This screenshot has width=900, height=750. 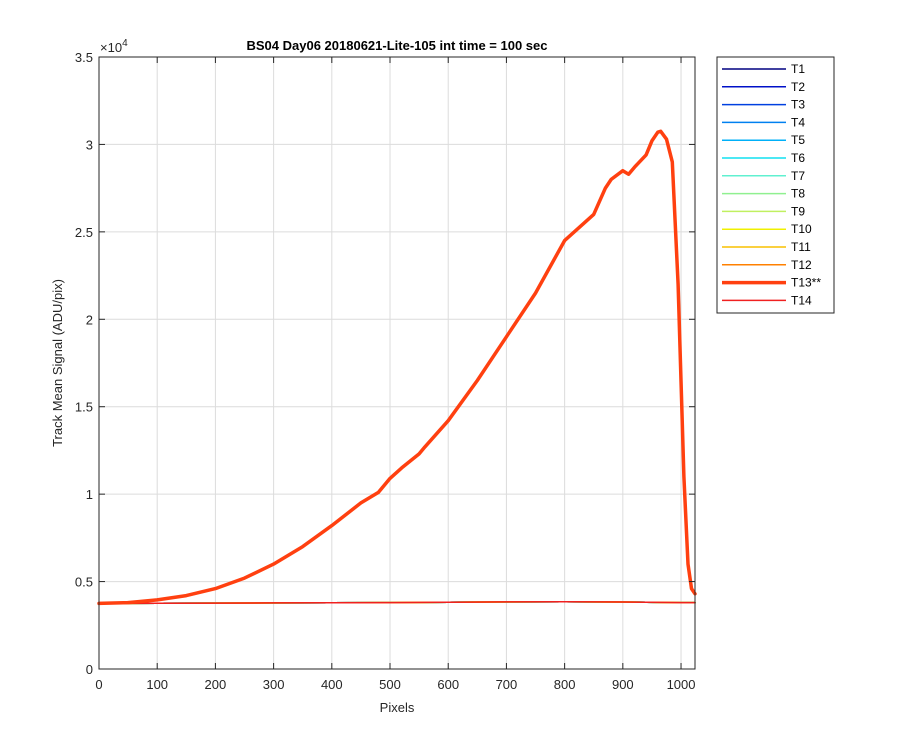 What do you see at coordinates (801, 265) in the screenshot?
I see `legend-label: T12` at bounding box center [801, 265].